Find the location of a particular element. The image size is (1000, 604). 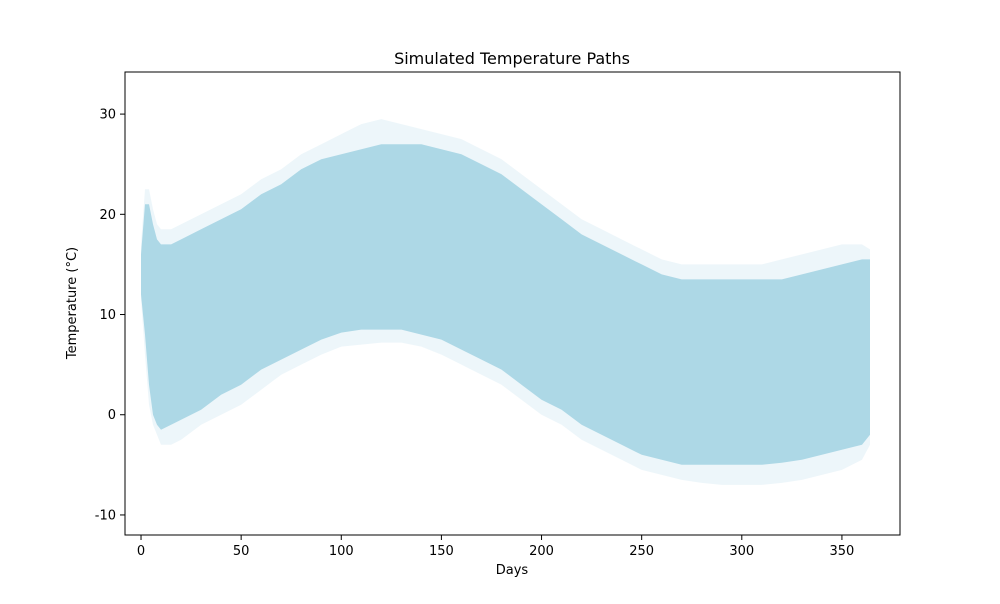

x-tick-label: 0 is located at coordinates (141, 551).